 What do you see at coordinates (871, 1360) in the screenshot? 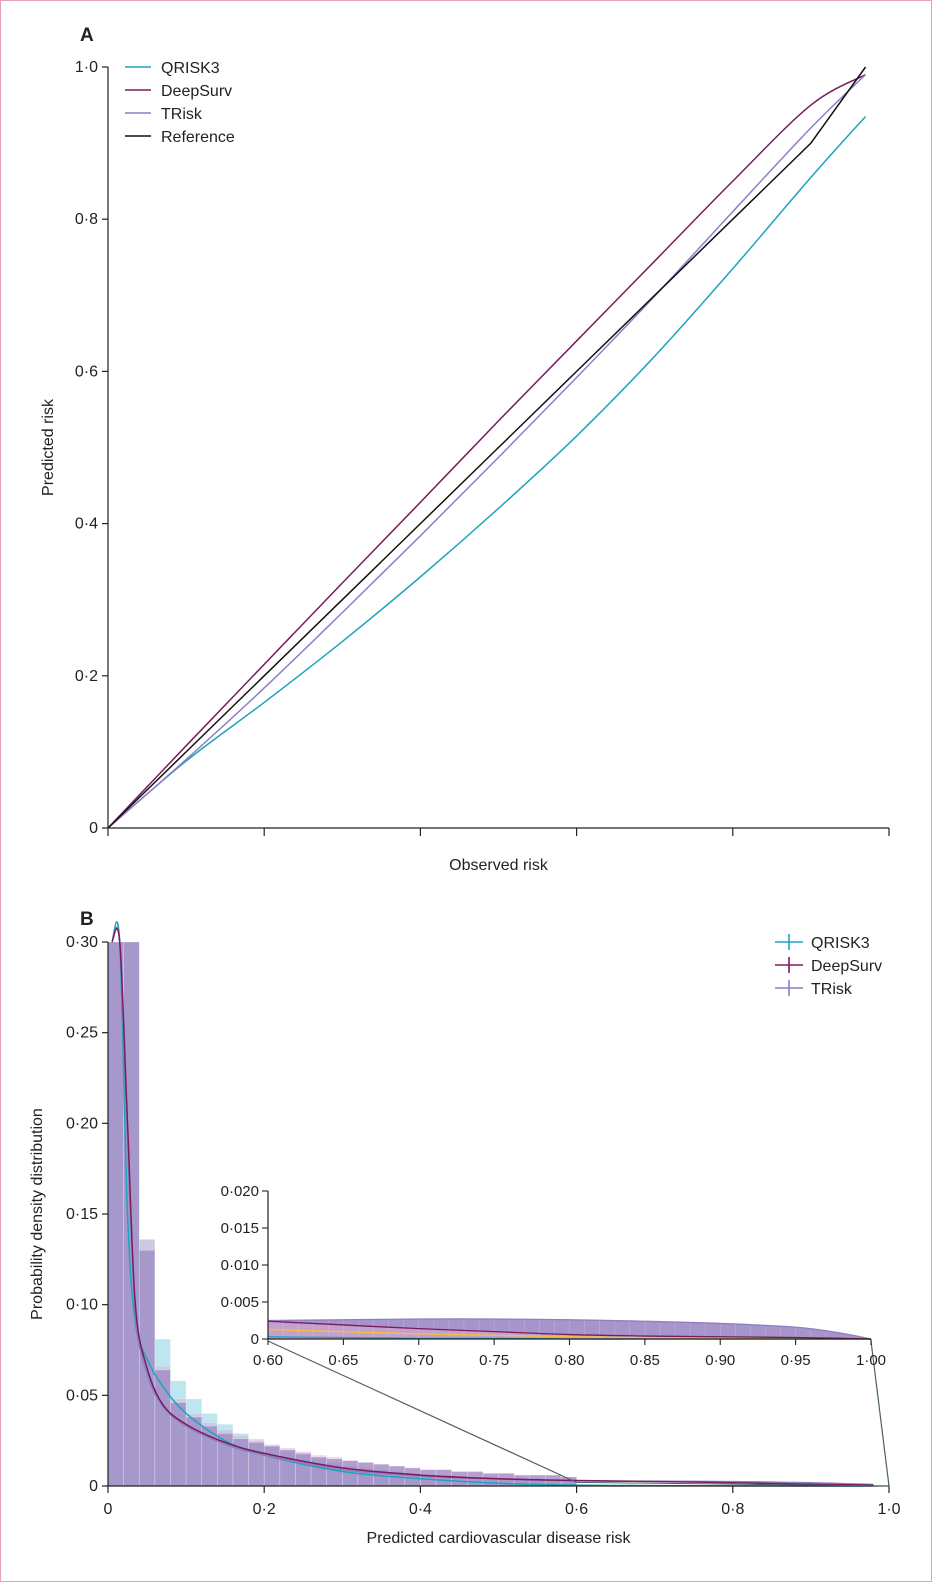
I see `inset-x-tick-label: 1·00` at bounding box center [871, 1360].